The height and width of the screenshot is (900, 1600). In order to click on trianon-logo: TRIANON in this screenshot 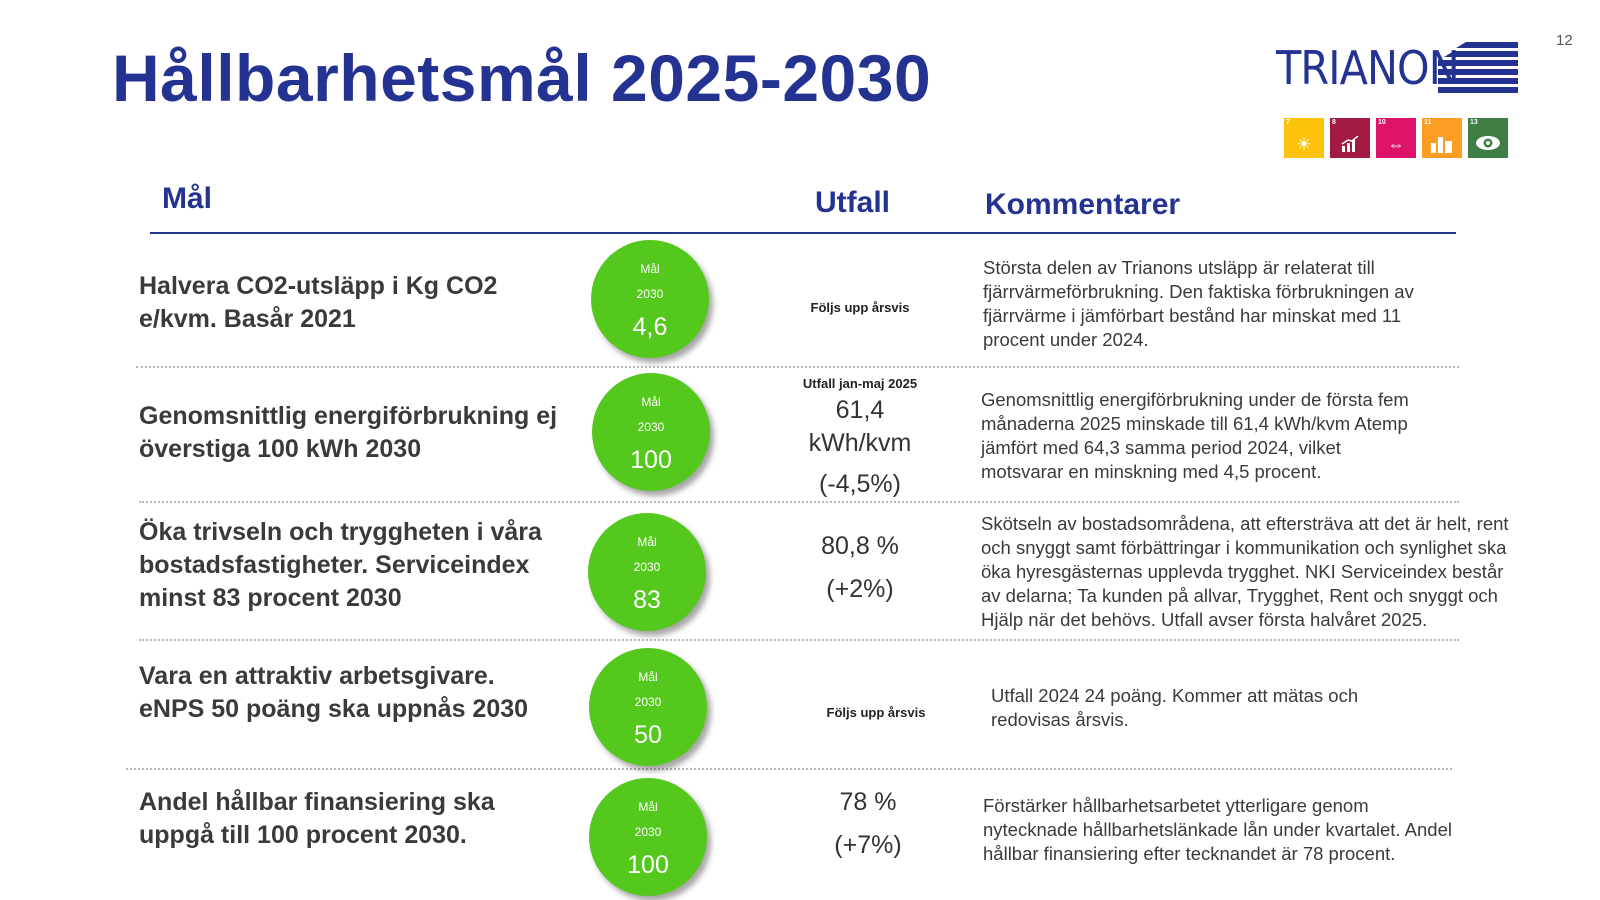, I will do `click(1397, 68)`.